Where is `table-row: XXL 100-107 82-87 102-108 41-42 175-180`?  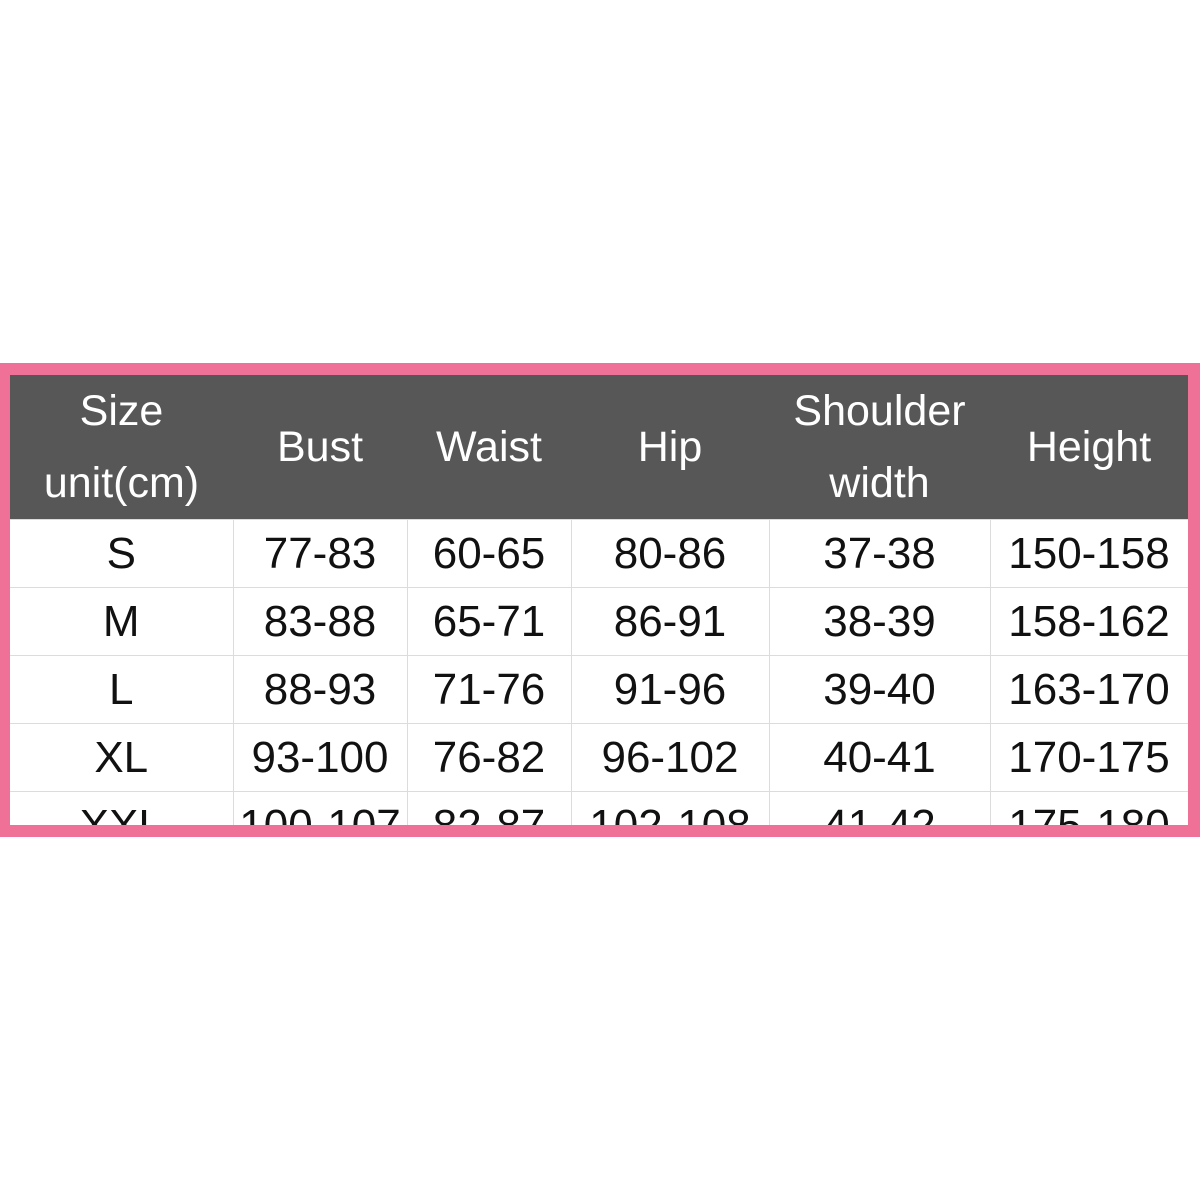 table-row: XXL 100-107 82-87 102-108 41-42 175-180 is located at coordinates (599, 808).